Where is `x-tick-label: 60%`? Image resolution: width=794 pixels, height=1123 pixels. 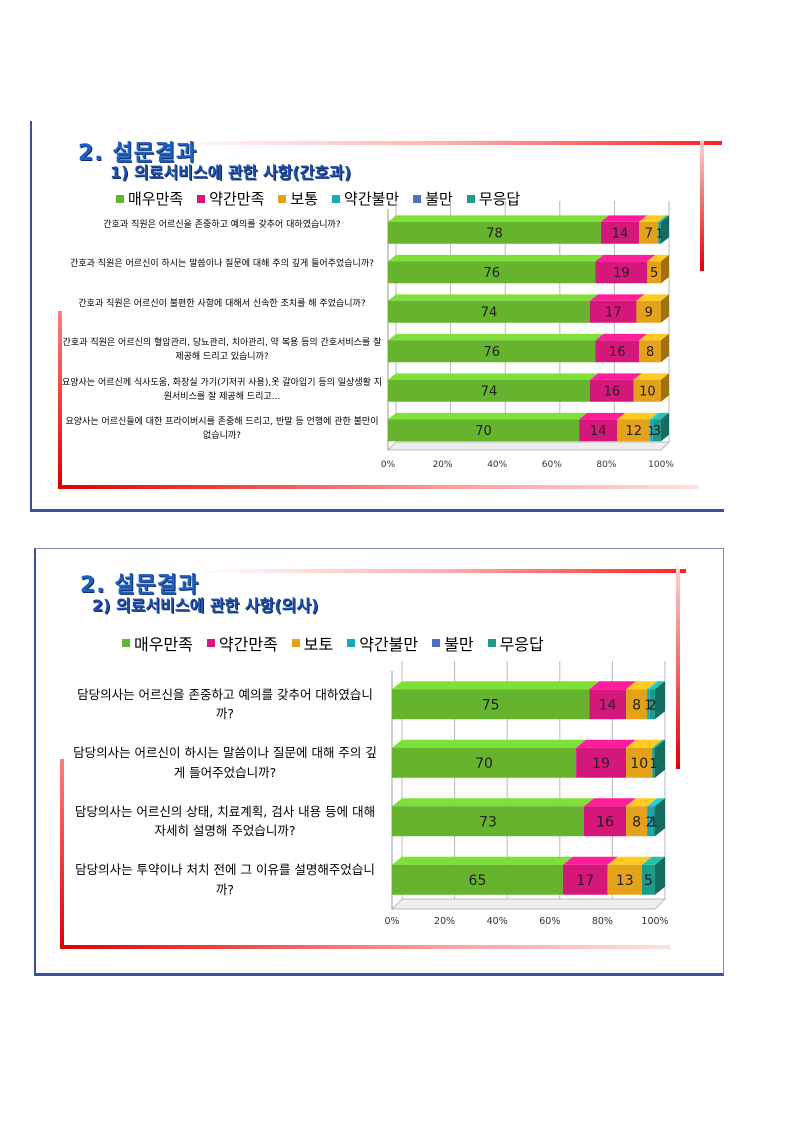
x-tick-label: 60% is located at coordinates (552, 465).